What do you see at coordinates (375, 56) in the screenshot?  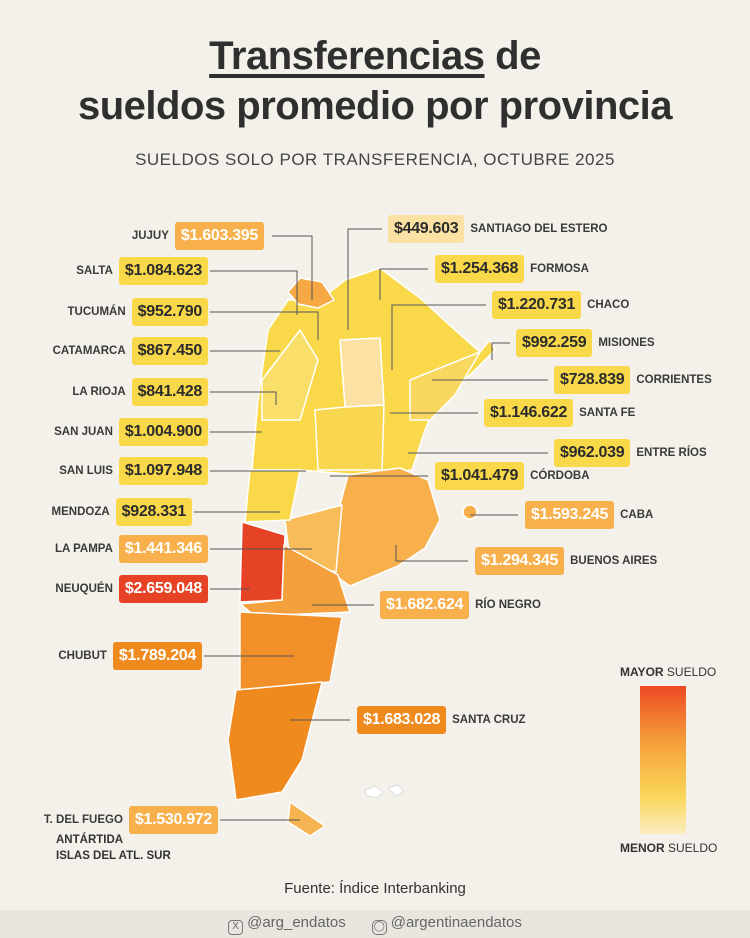 I see `title-line-1: Transferencias de` at bounding box center [375, 56].